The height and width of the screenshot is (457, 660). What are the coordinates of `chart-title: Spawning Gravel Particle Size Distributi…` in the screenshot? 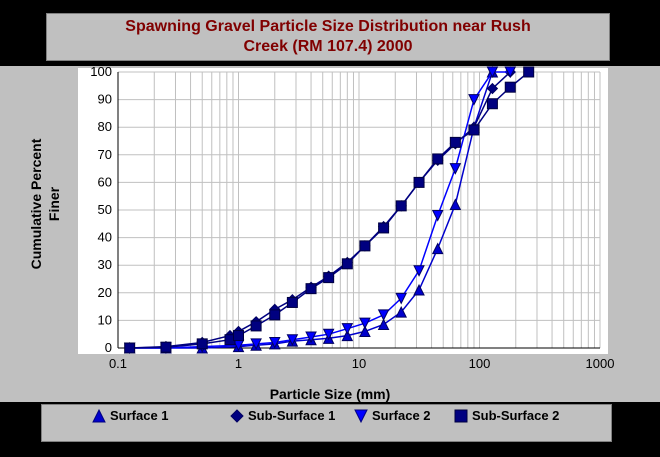 It's located at (328, 37).